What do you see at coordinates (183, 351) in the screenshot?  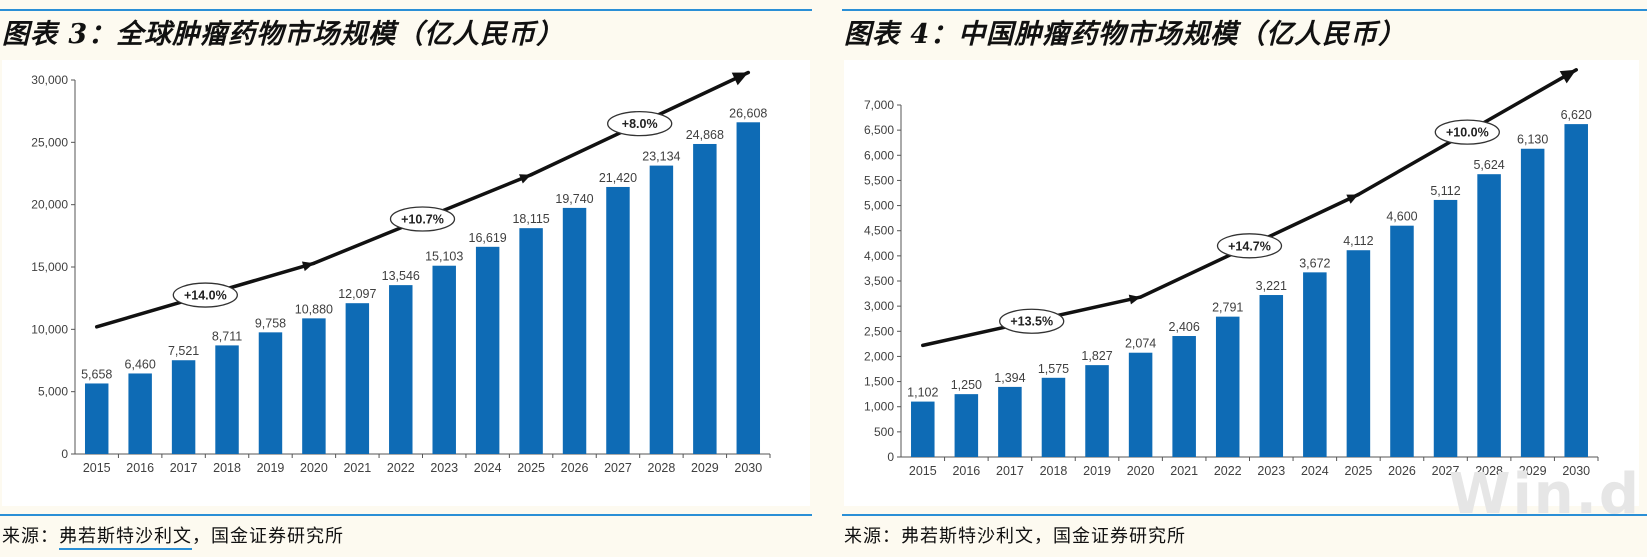 I see `data-label: 7,521` at bounding box center [183, 351].